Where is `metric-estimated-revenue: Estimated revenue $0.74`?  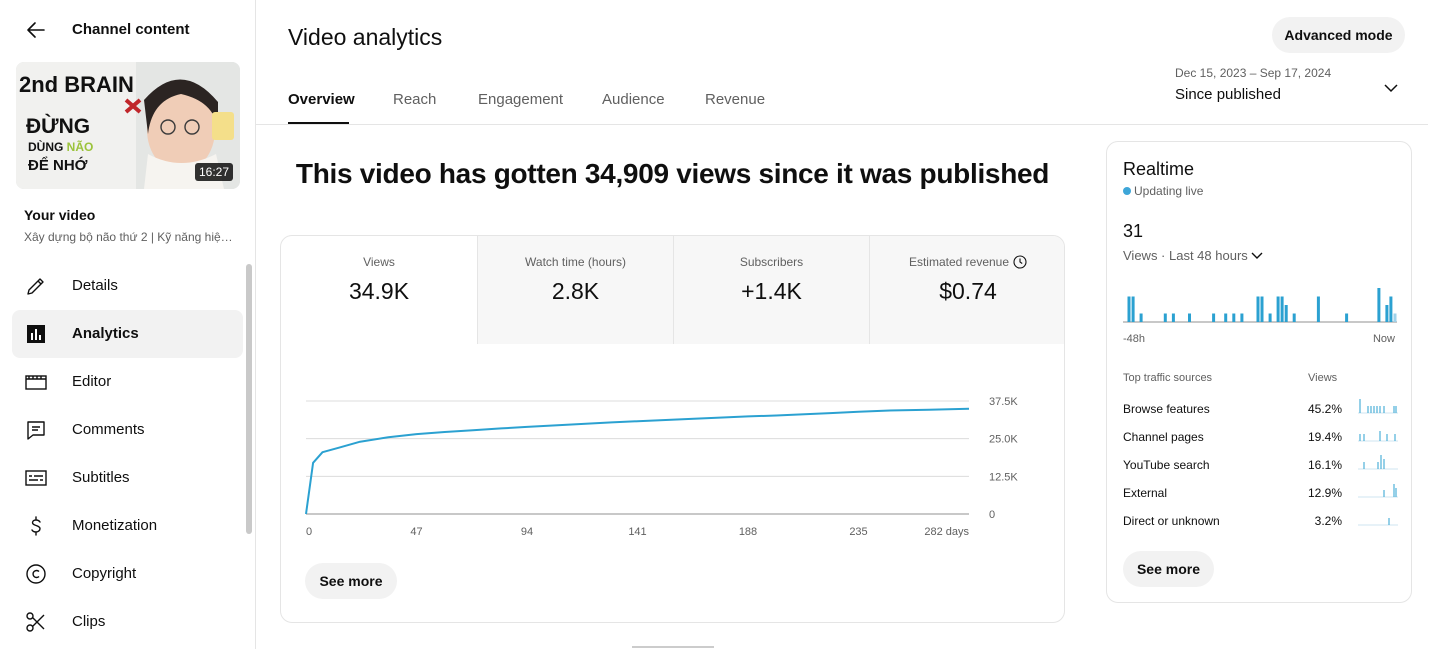
metric-estimated-revenue: Estimated revenue $0.74 is located at coordinates (966, 290).